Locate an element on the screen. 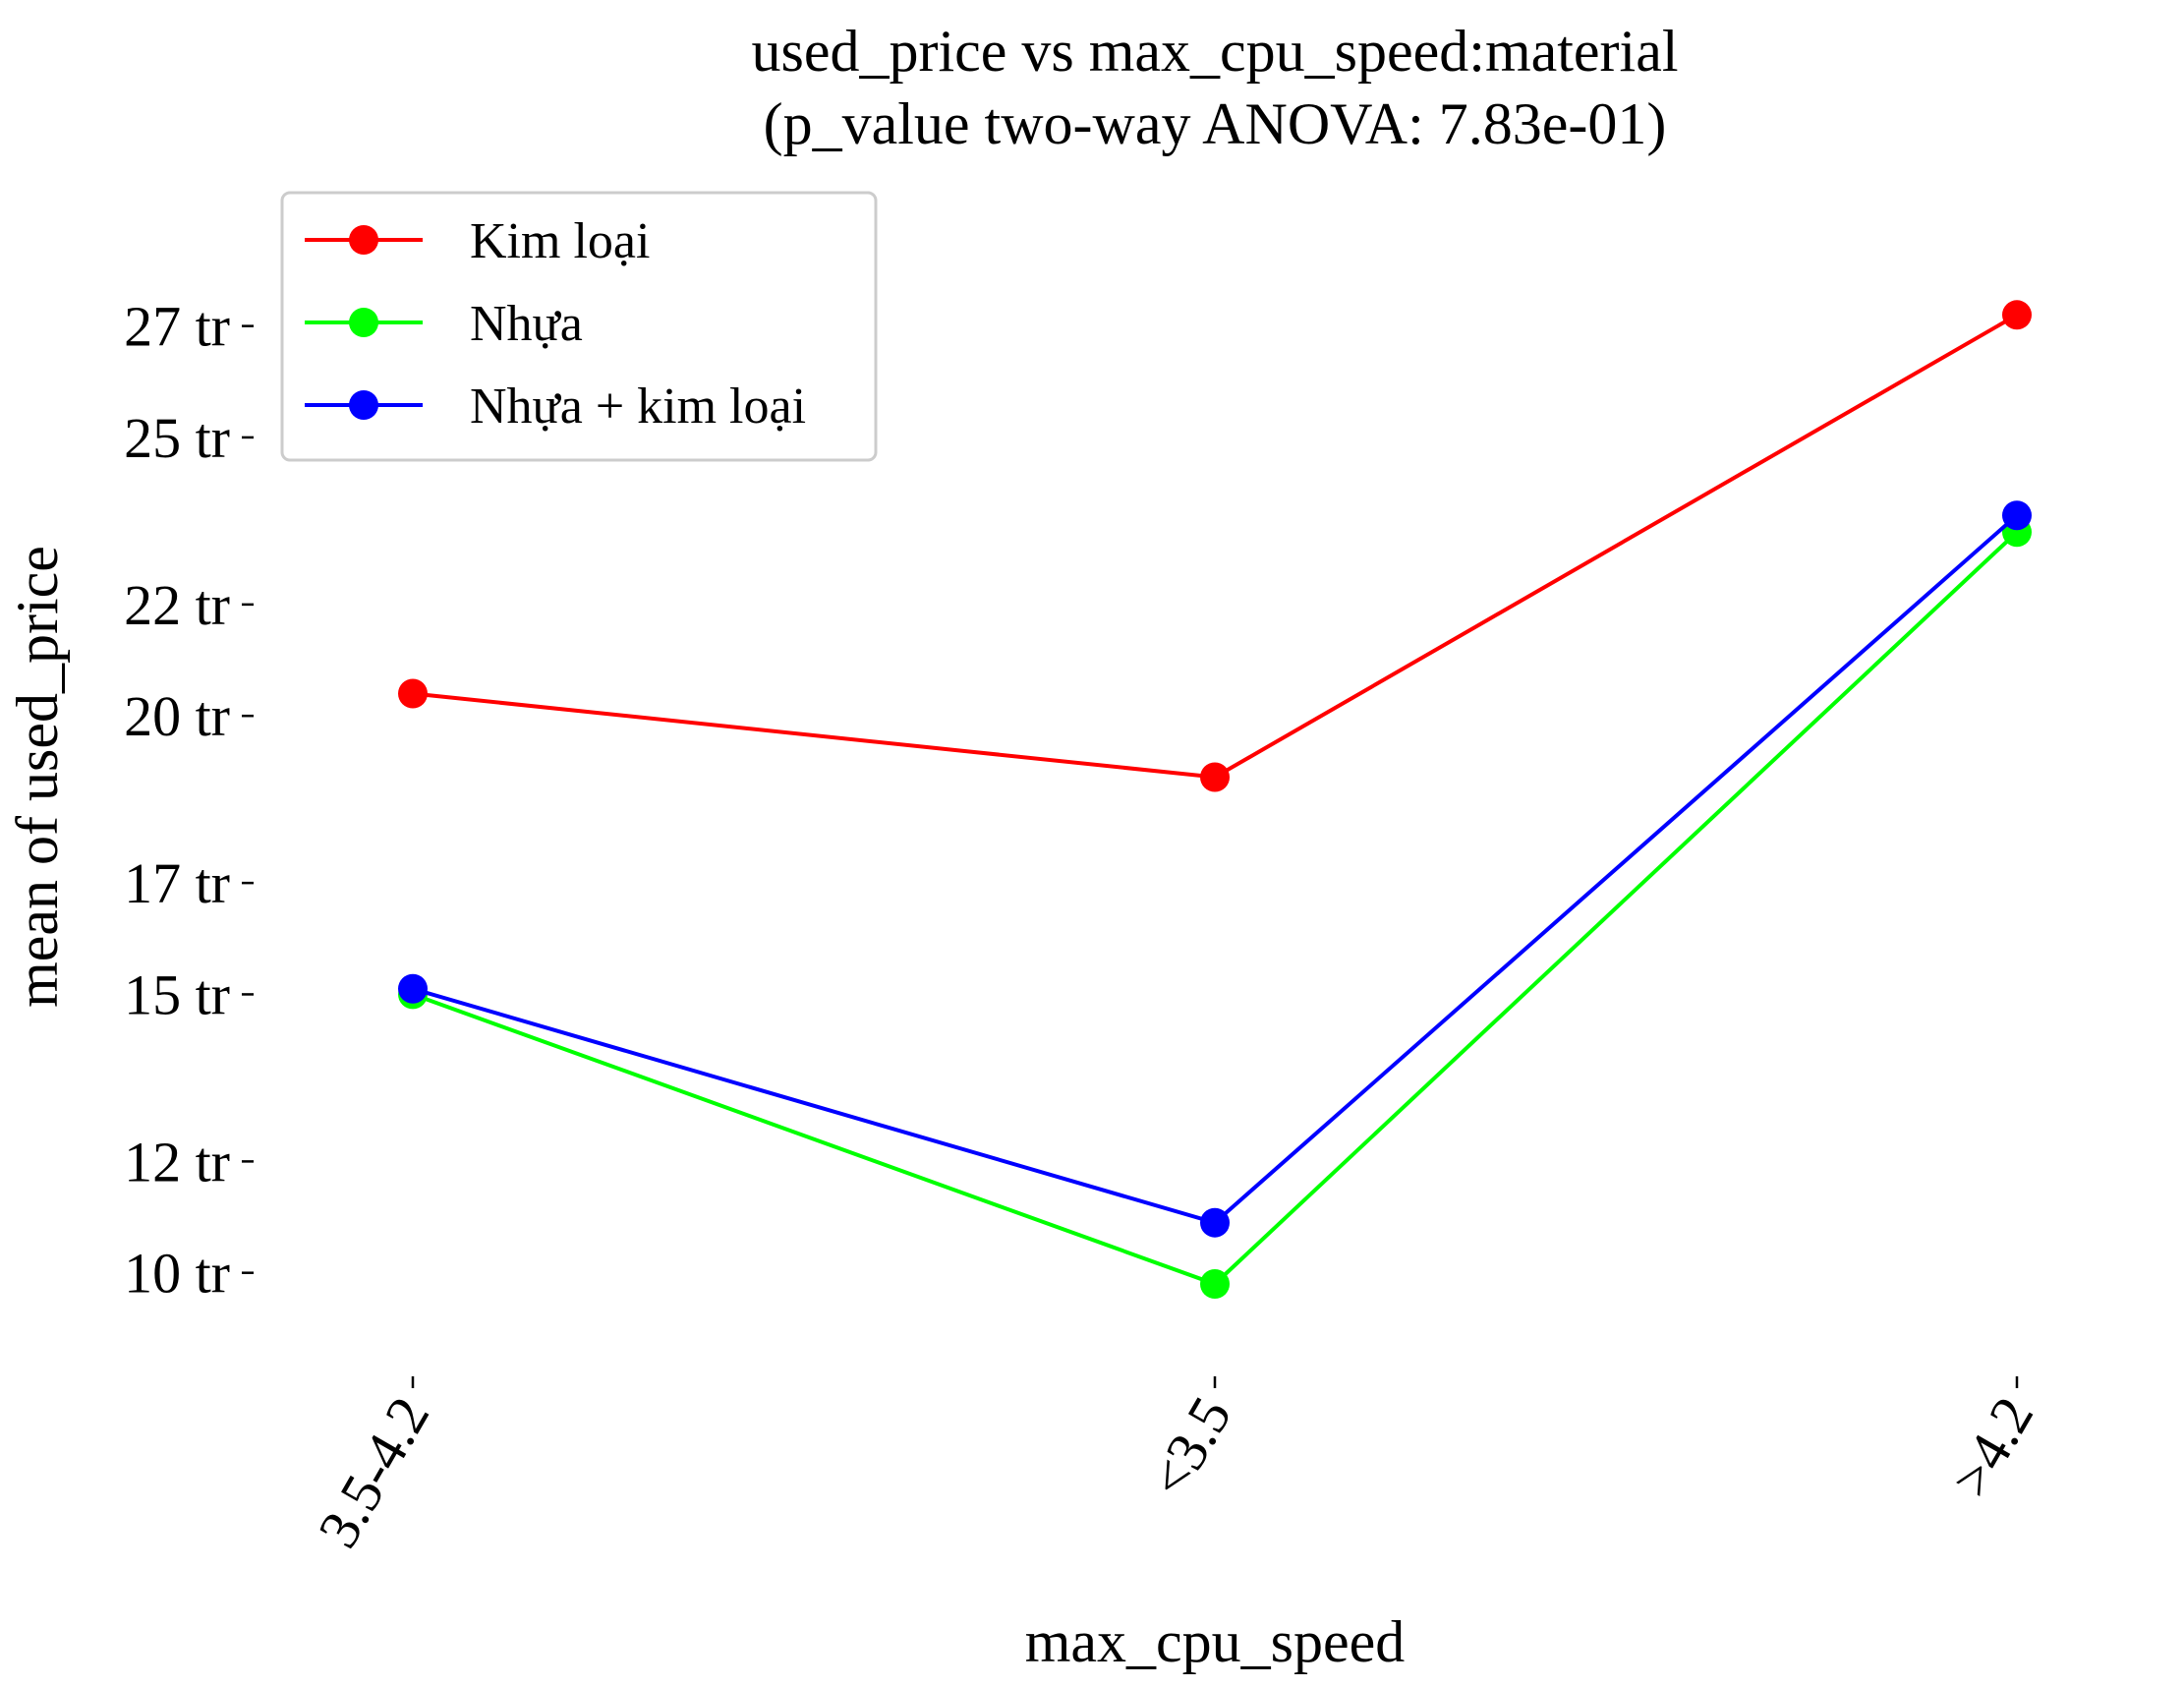 The height and width of the screenshot is (1688, 2184). chart-title: used_price vs max_cpu_speed:material is located at coordinates (1214, 51).